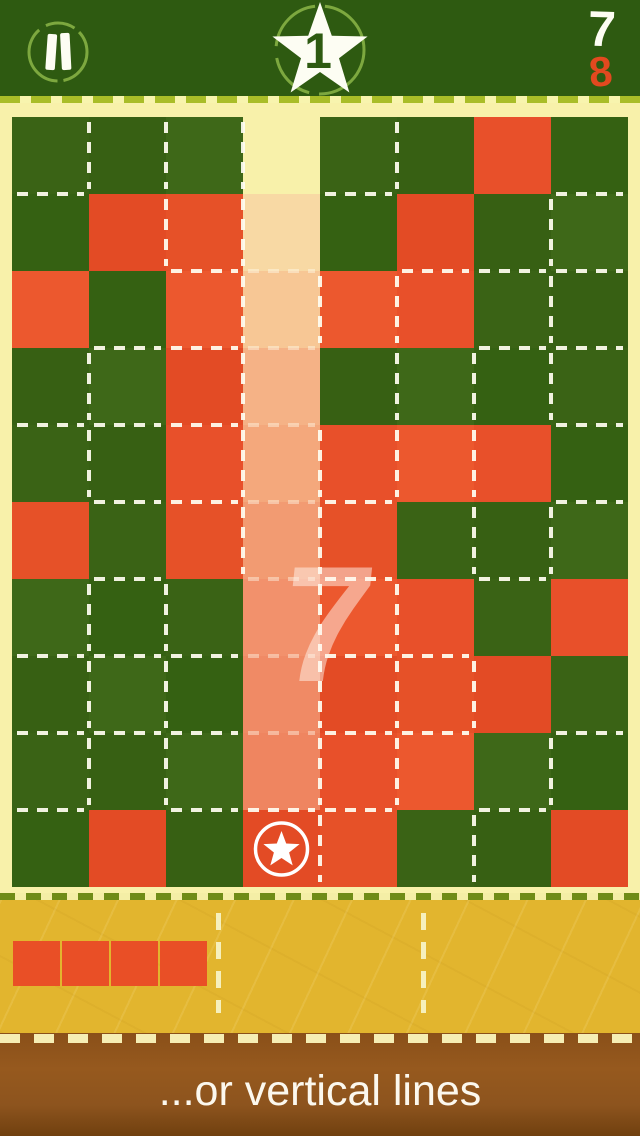 The height and width of the screenshot is (1136, 640). I want to click on score-panel: 7 8, so click(585, 48).